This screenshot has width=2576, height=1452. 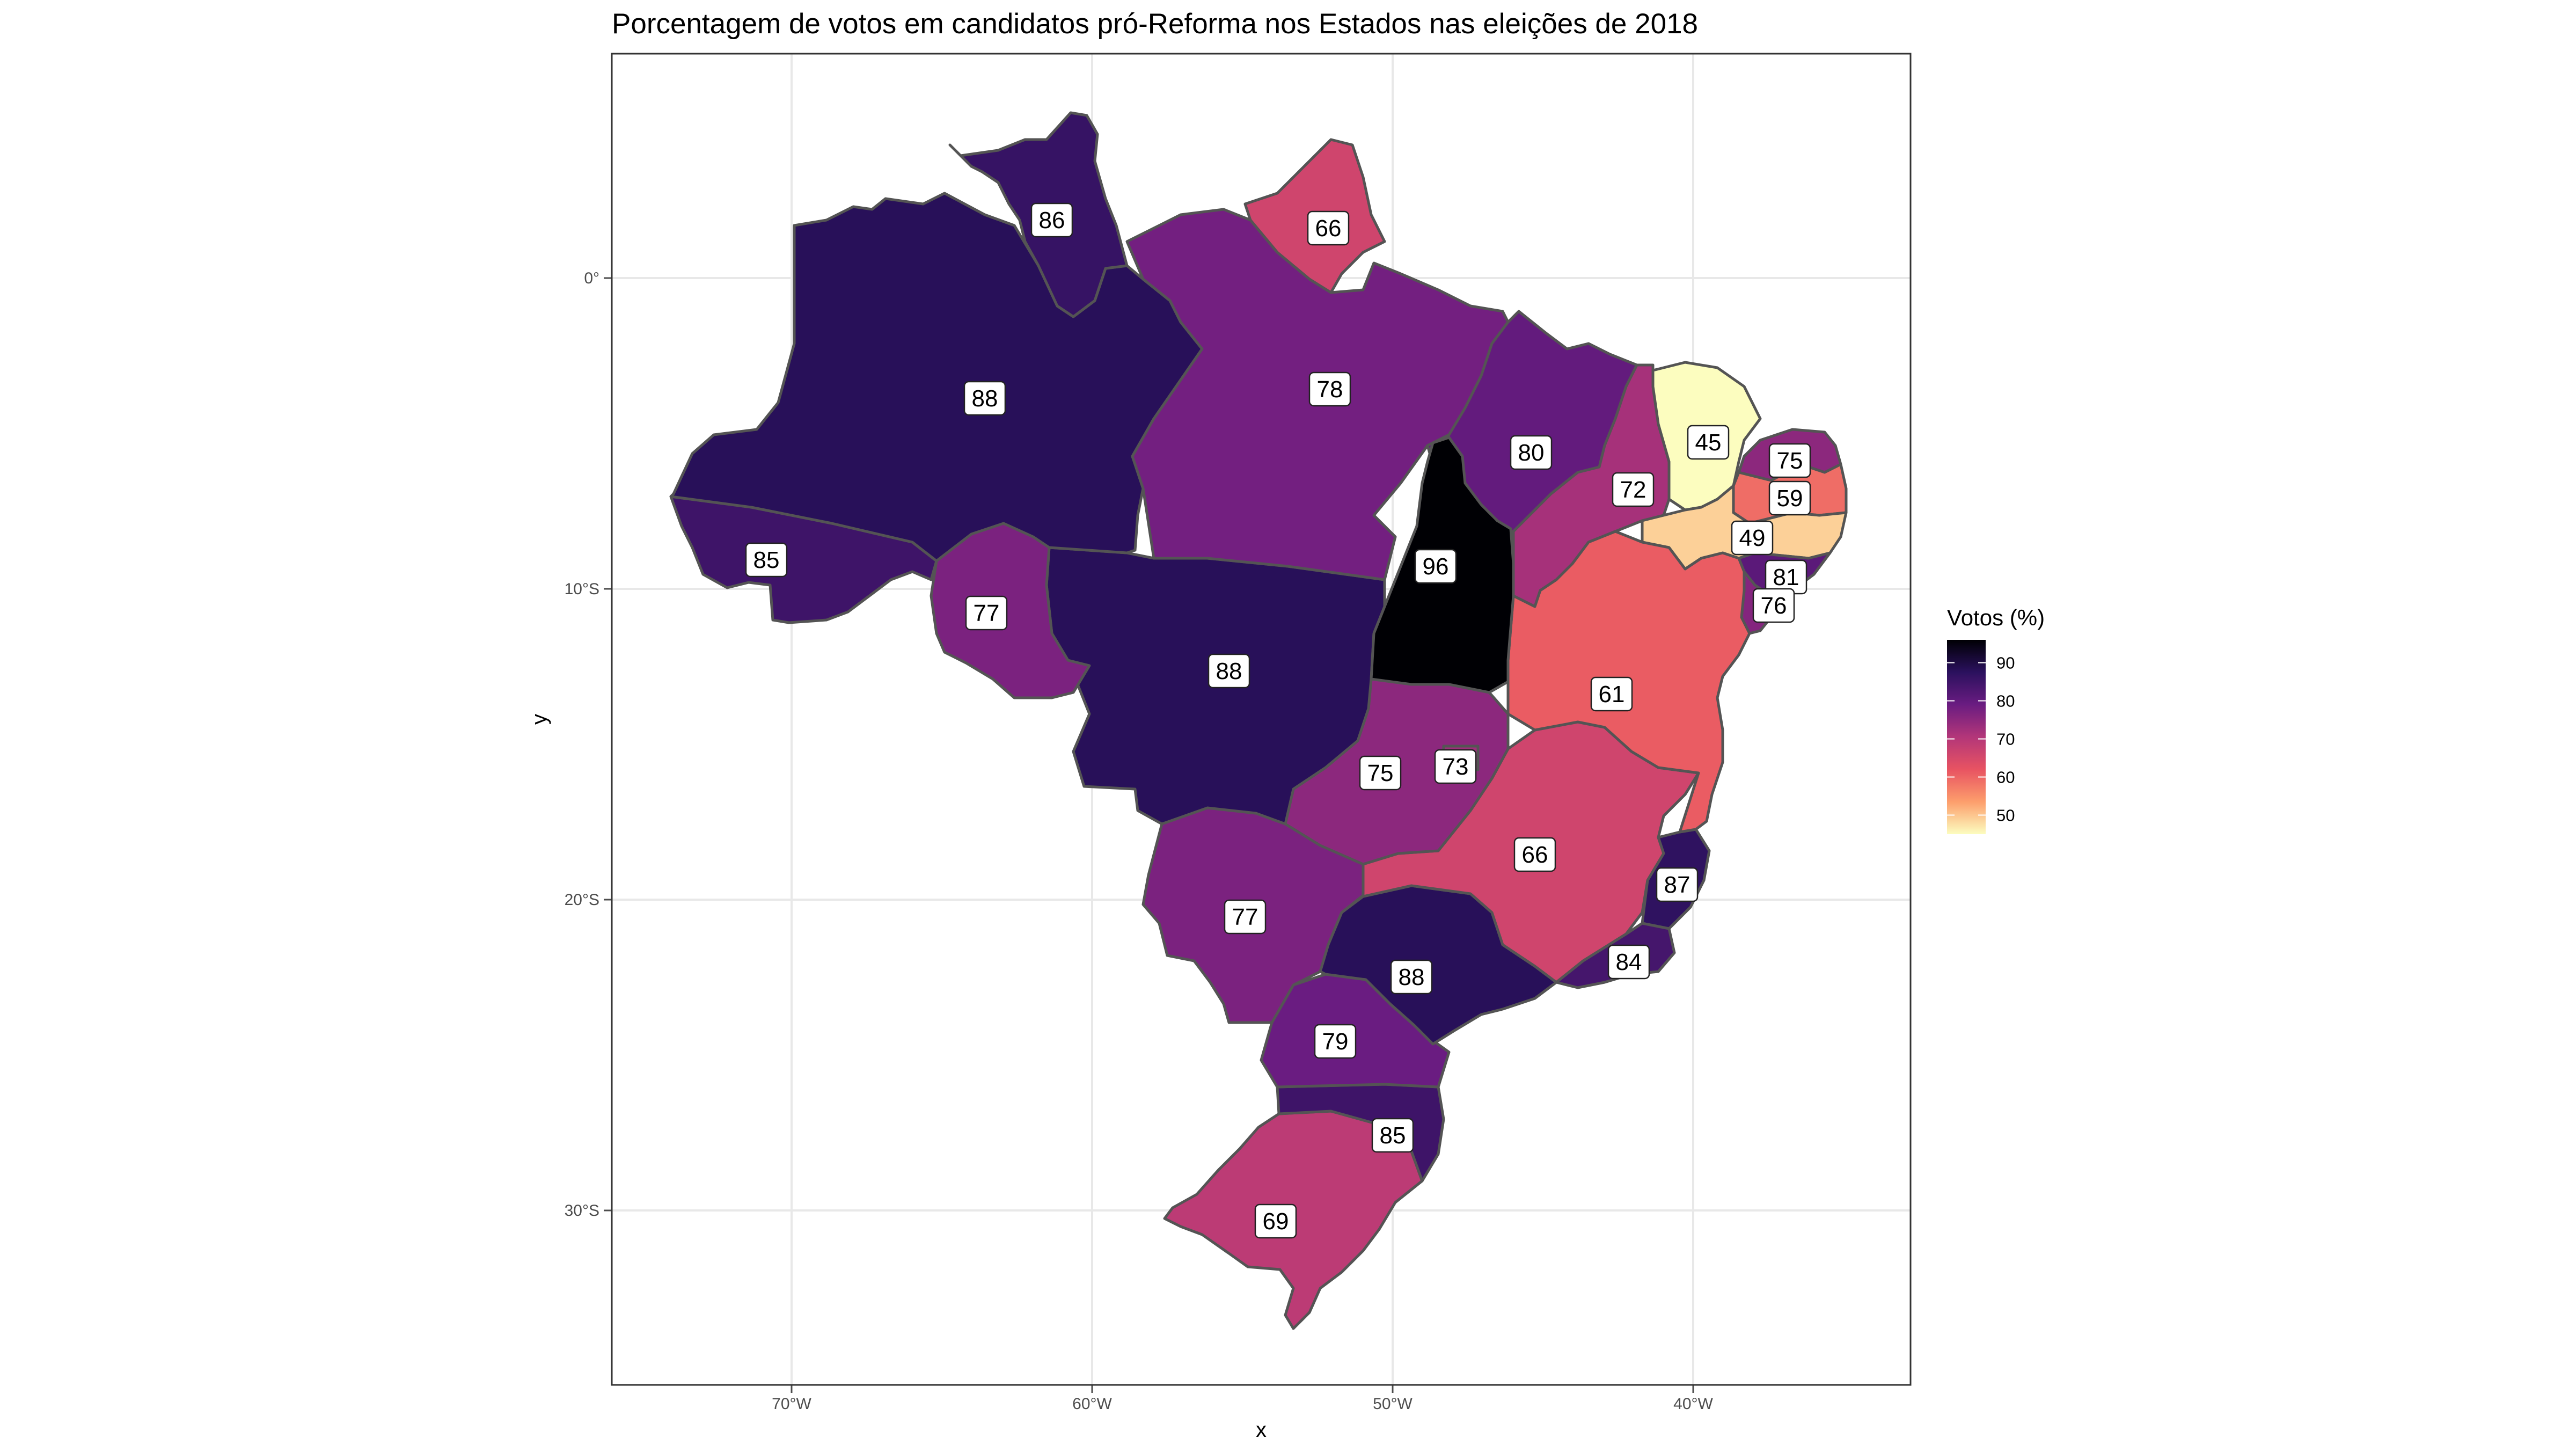 I want to click on state-value-text: 87, so click(x=1677, y=885).